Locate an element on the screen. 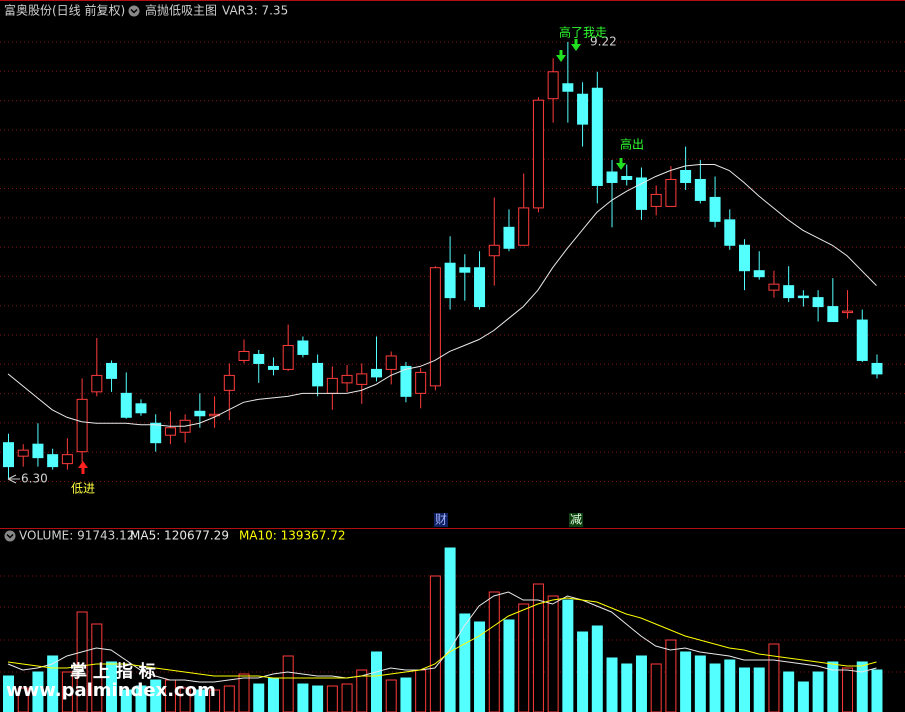 The image size is (905, 712). sell-label: 高了我走 is located at coordinates (583, 32).